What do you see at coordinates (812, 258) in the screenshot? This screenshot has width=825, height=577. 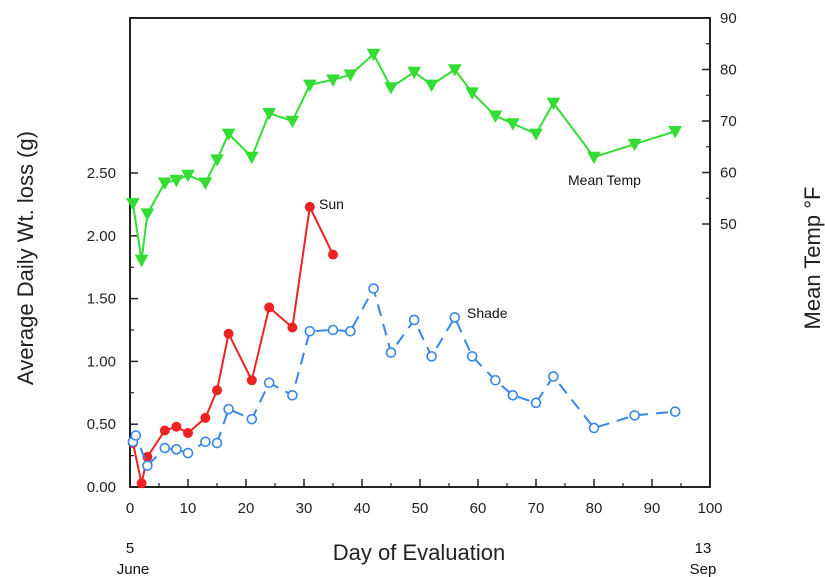 I see `right-y-axis-title: Mean Temp °F` at bounding box center [812, 258].